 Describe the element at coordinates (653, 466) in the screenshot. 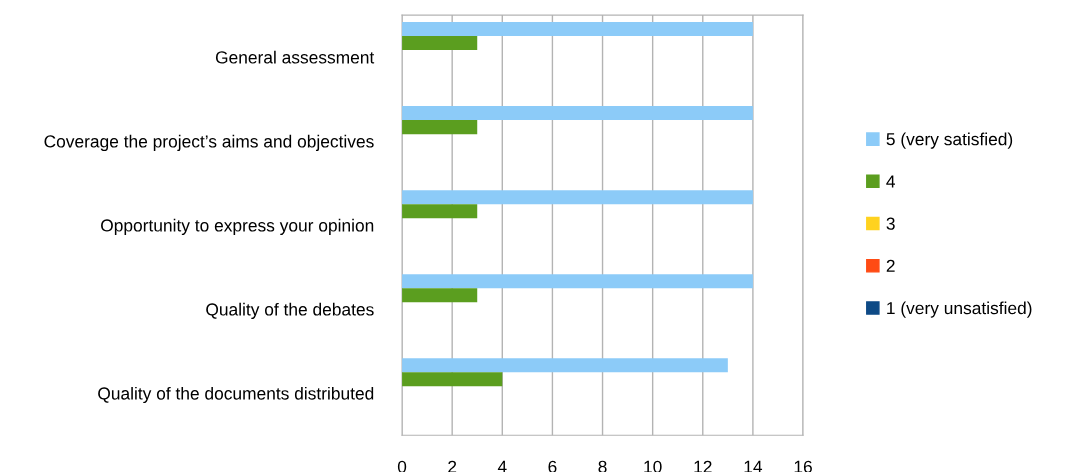

I see `x-tick-label: 10` at that location.